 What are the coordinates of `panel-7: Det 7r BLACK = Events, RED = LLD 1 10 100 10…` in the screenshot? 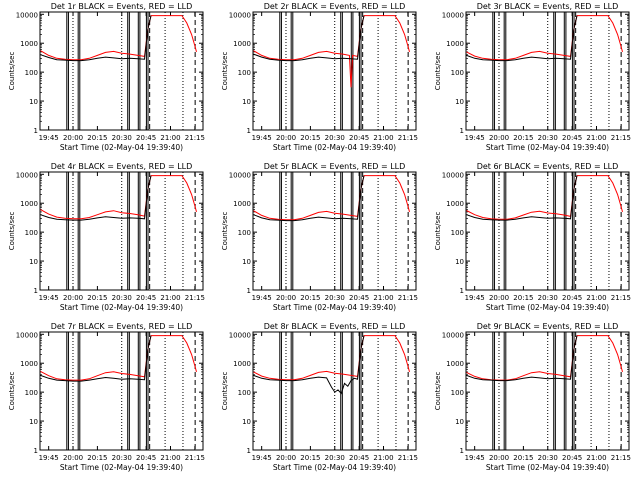 It's located at (106, 397).